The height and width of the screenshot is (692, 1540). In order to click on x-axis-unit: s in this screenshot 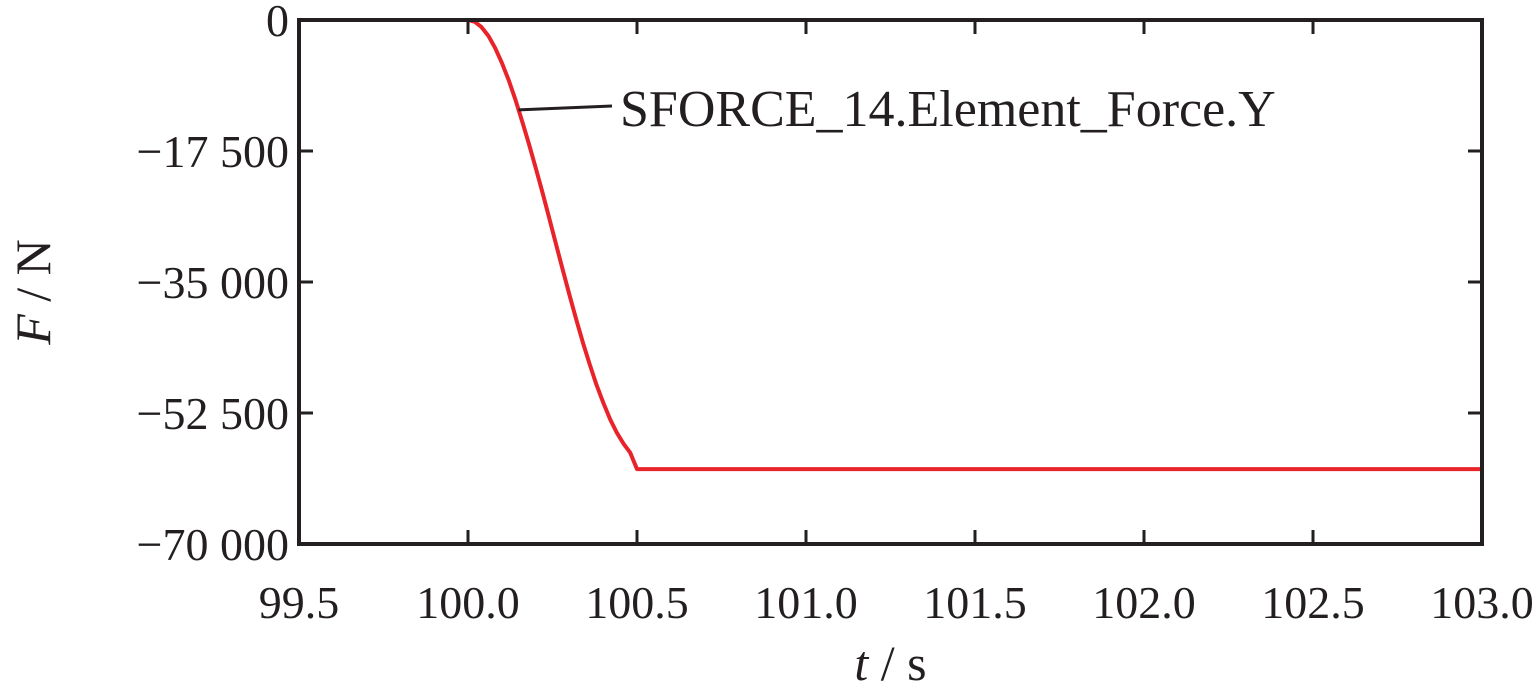, I will do `click(916, 663)`.